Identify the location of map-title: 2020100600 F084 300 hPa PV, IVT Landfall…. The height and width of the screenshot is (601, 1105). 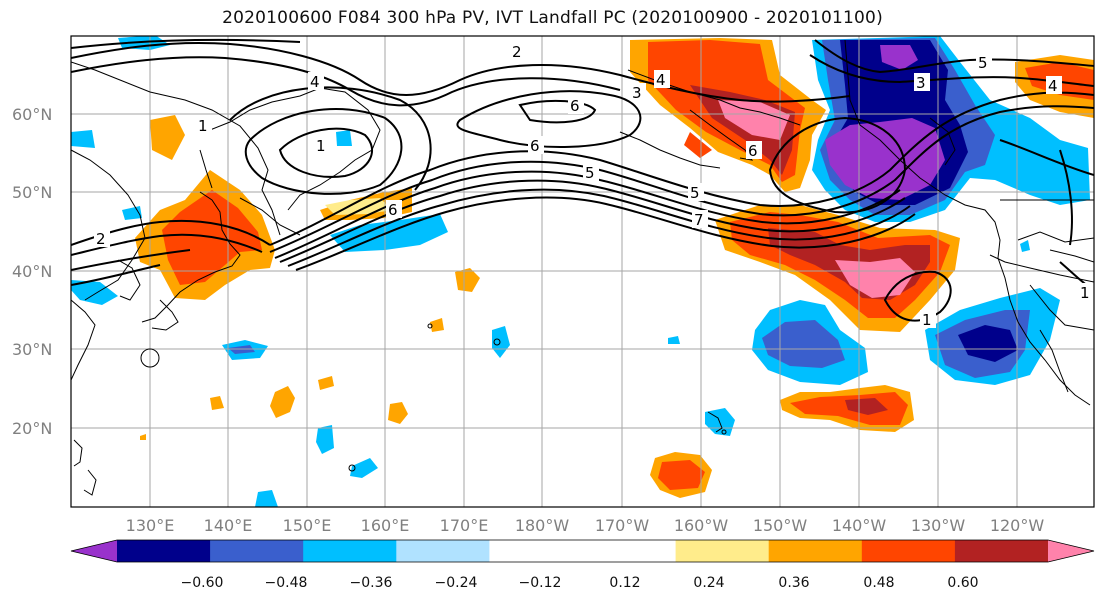
(552, 18).